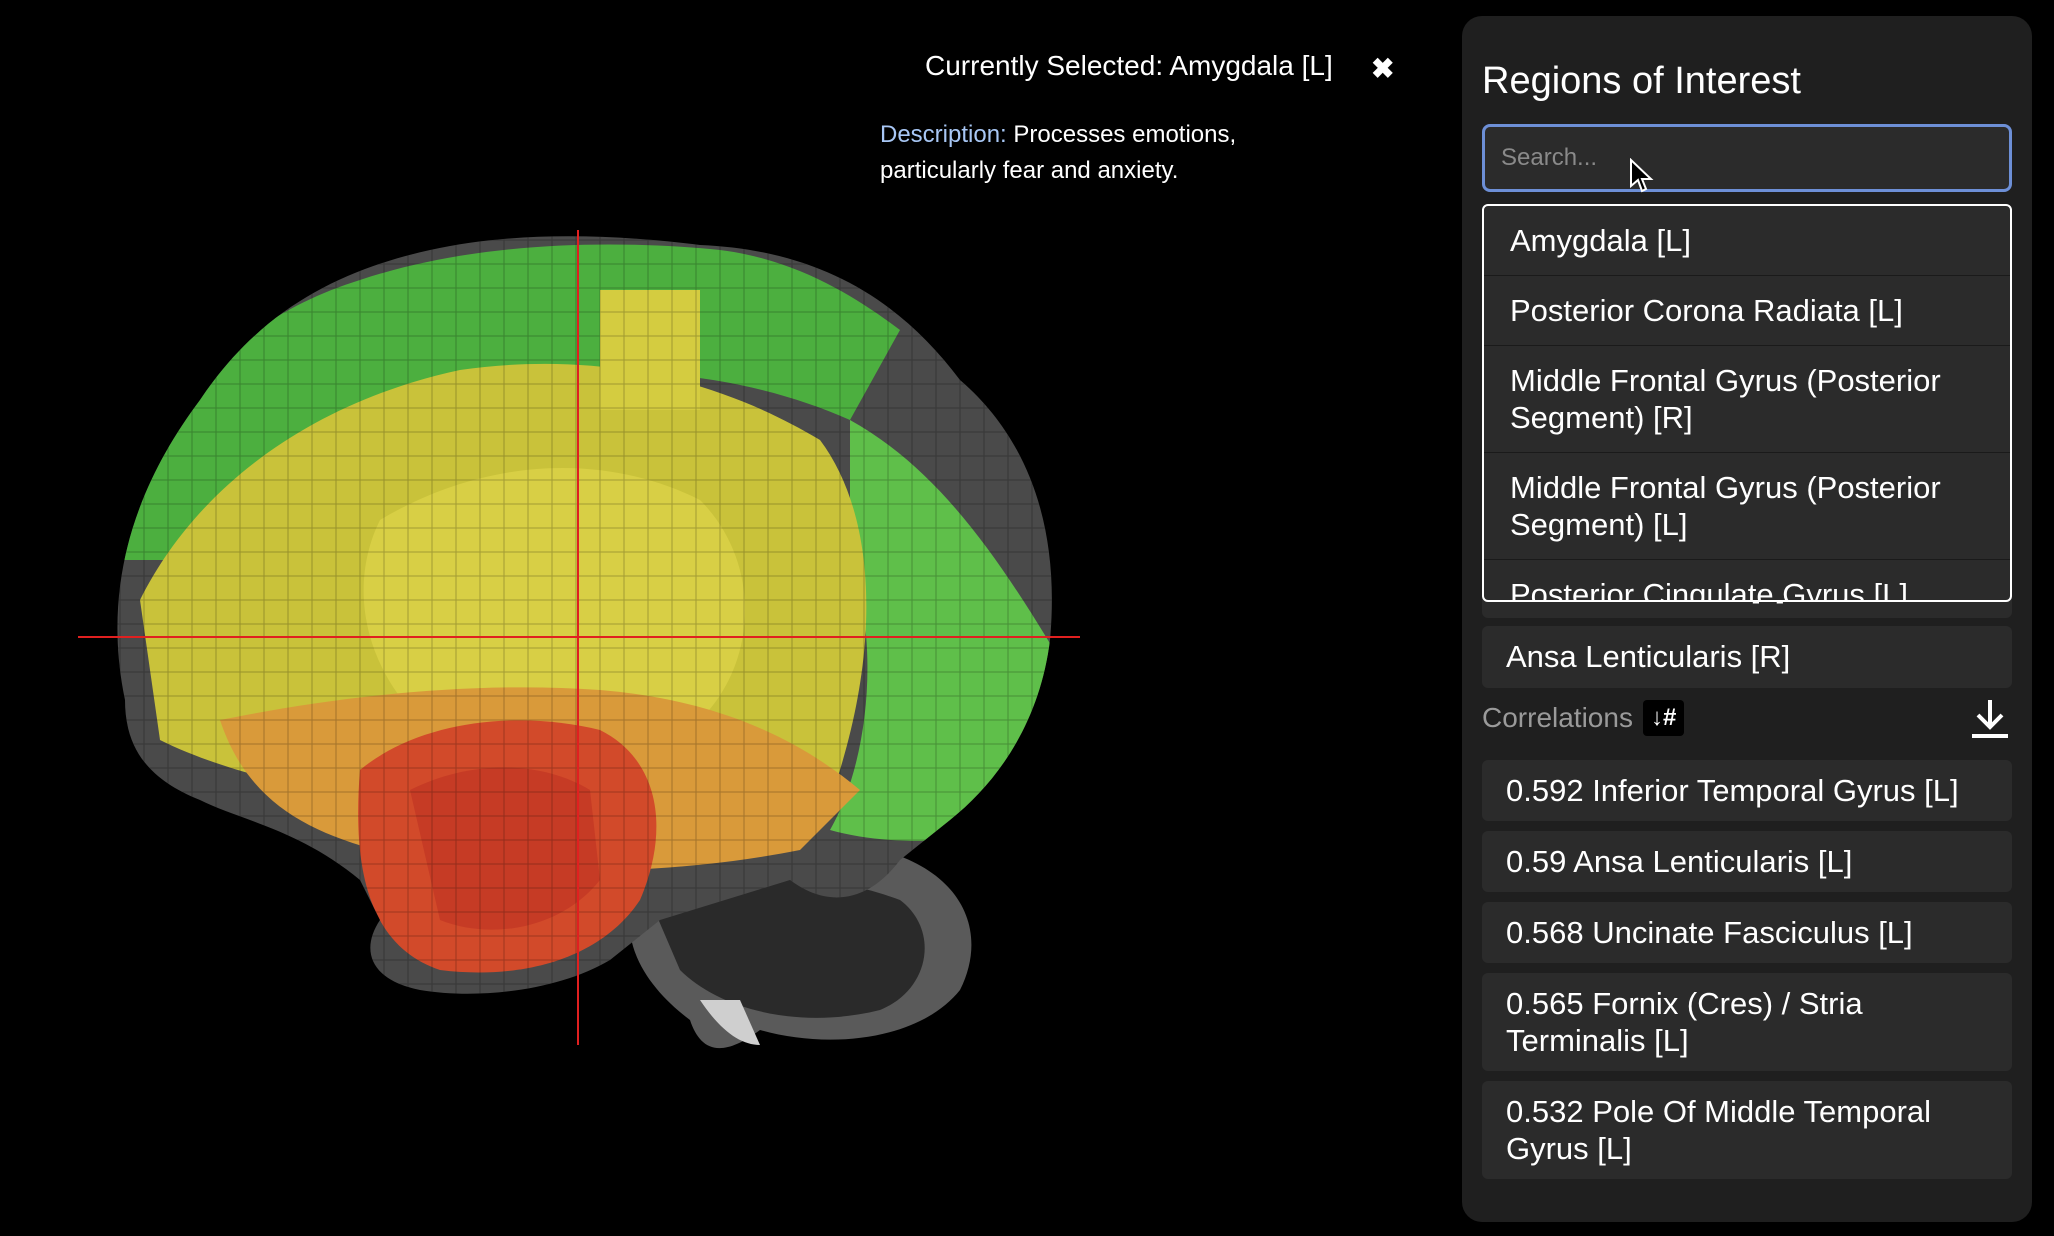 The image size is (2054, 1236). What do you see at coordinates (1747, 311) in the screenshot?
I see `dropdown-option: Posterior Corona Radiata [L]` at bounding box center [1747, 311].